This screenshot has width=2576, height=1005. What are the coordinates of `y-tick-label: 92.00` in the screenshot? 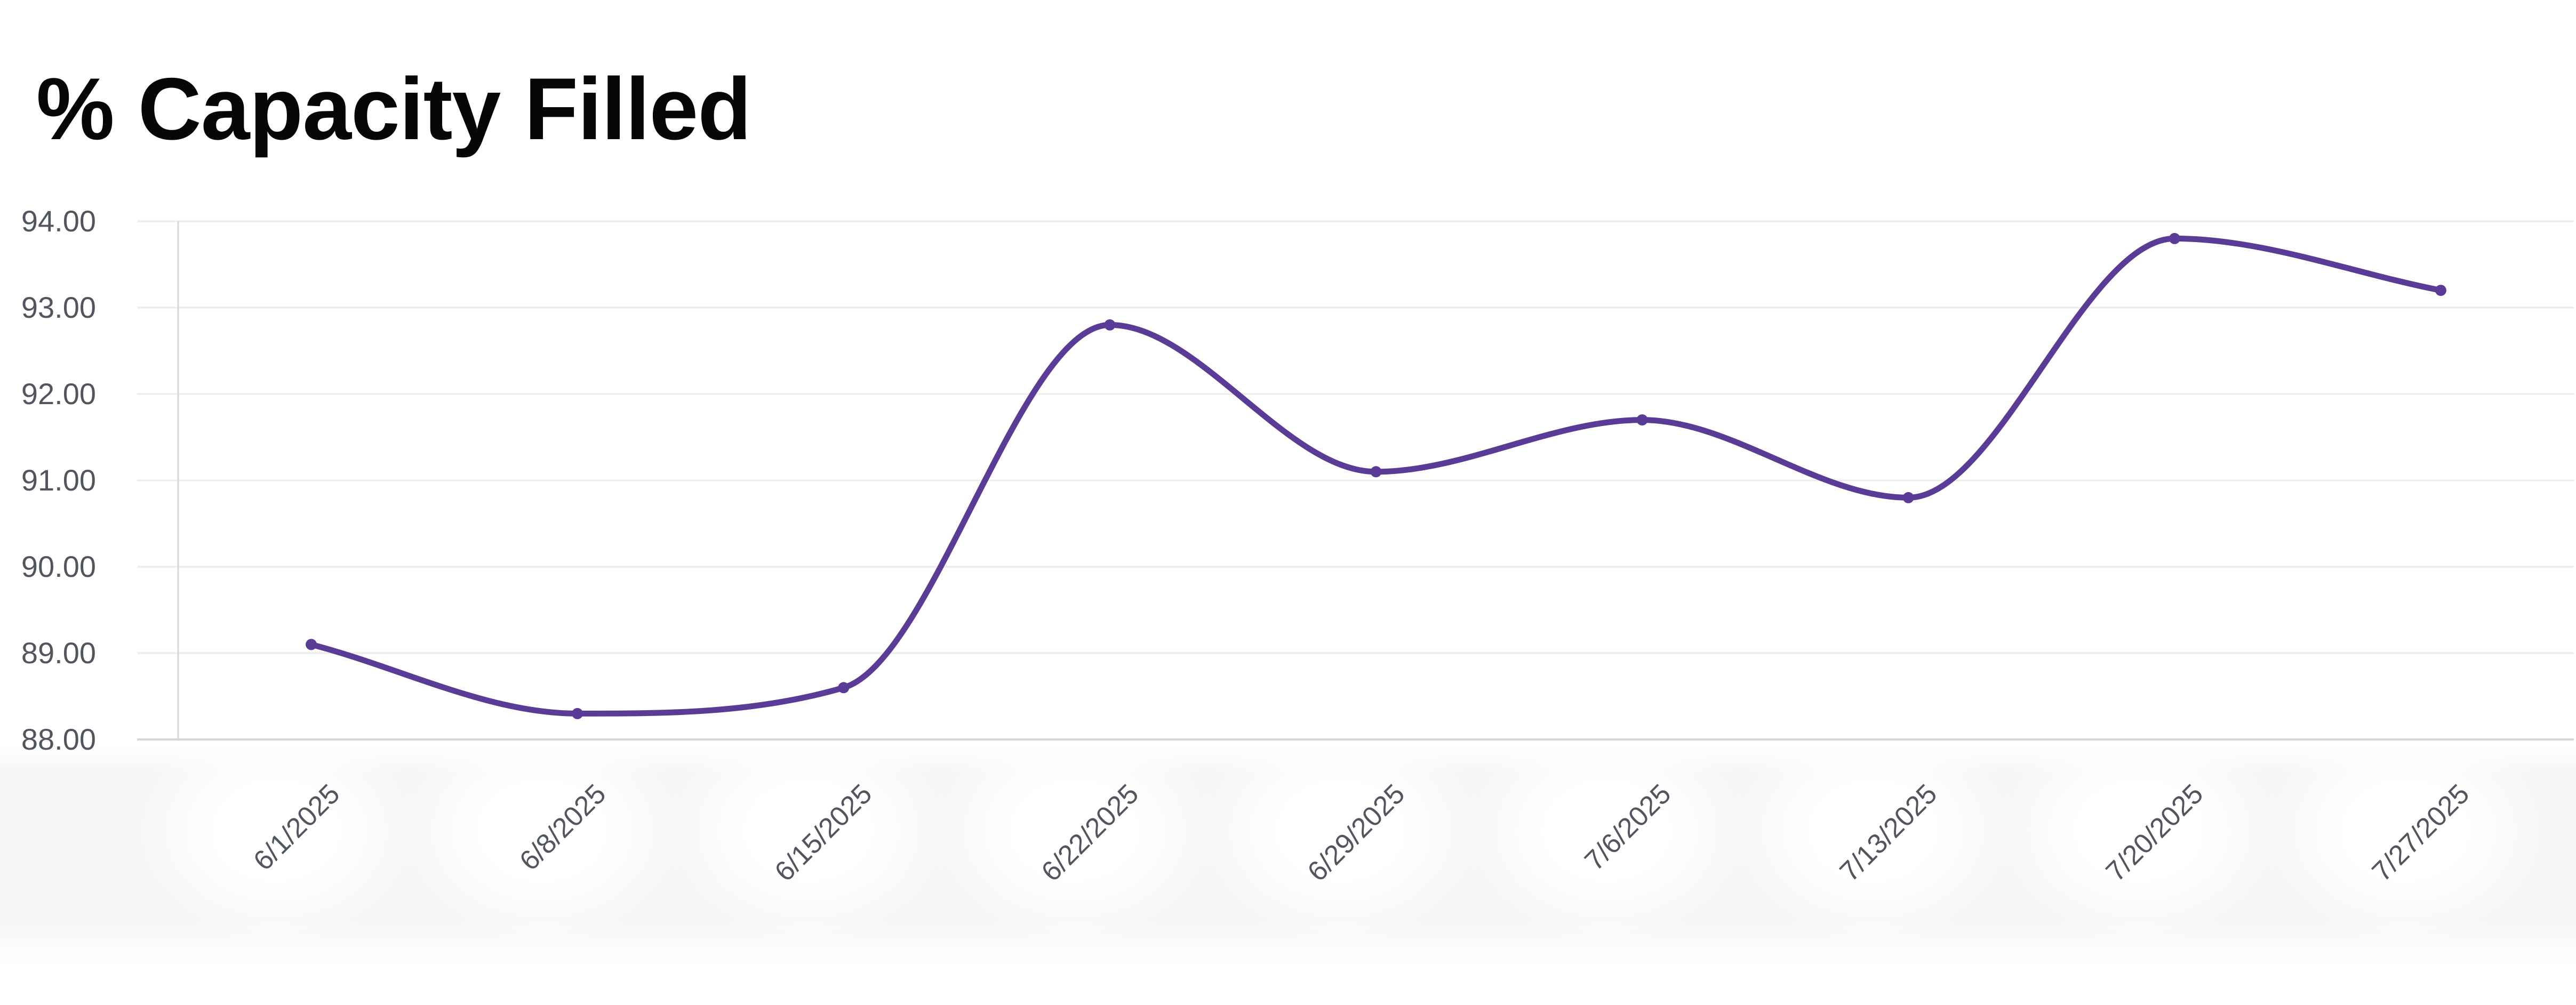 It's located at (58, 394).